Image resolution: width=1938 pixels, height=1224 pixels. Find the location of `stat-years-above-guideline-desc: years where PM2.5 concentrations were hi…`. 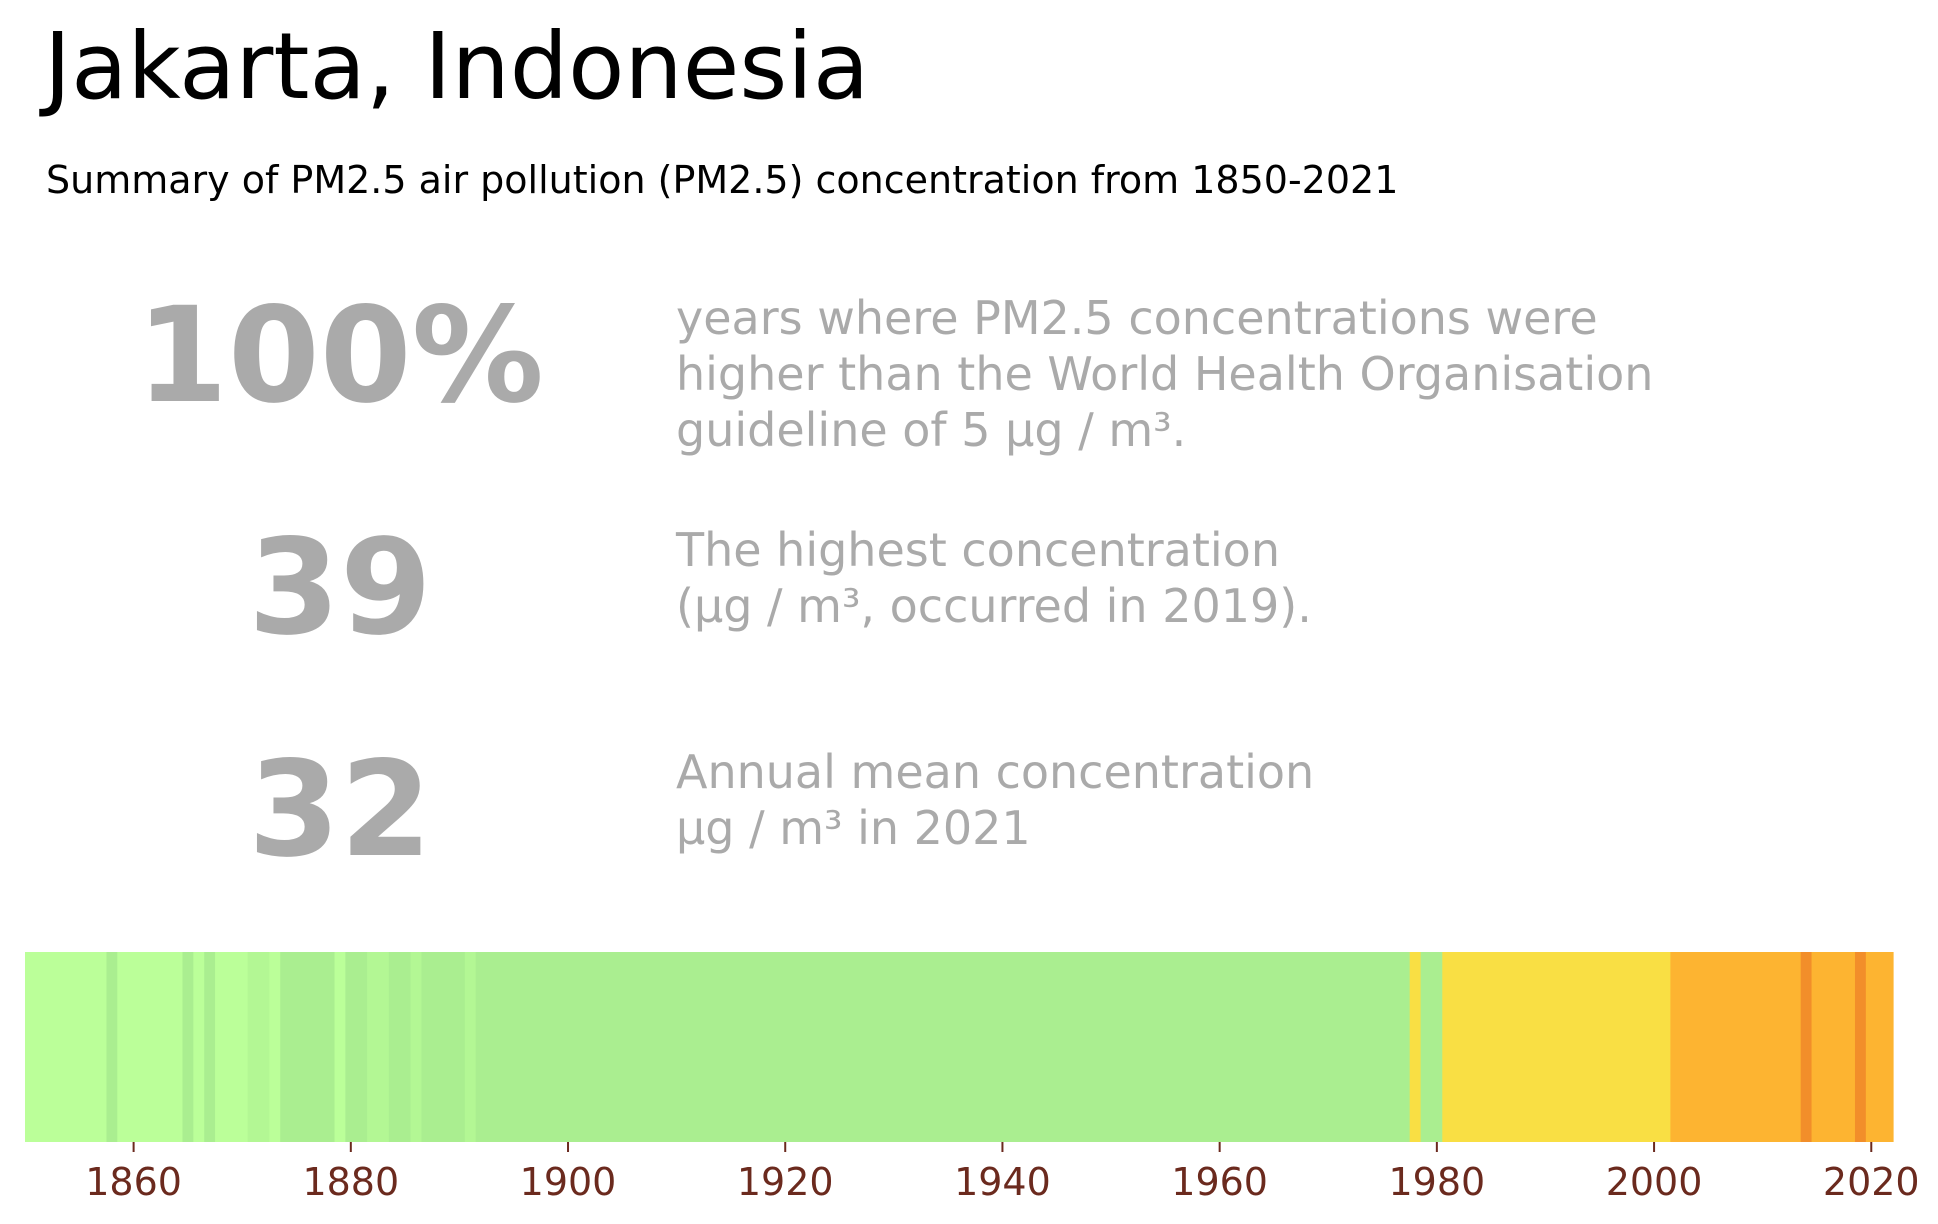

stat-years-above-guideline-desc: years where PM2.5 concentrations were hi… is located at coordinates (1165, 374).